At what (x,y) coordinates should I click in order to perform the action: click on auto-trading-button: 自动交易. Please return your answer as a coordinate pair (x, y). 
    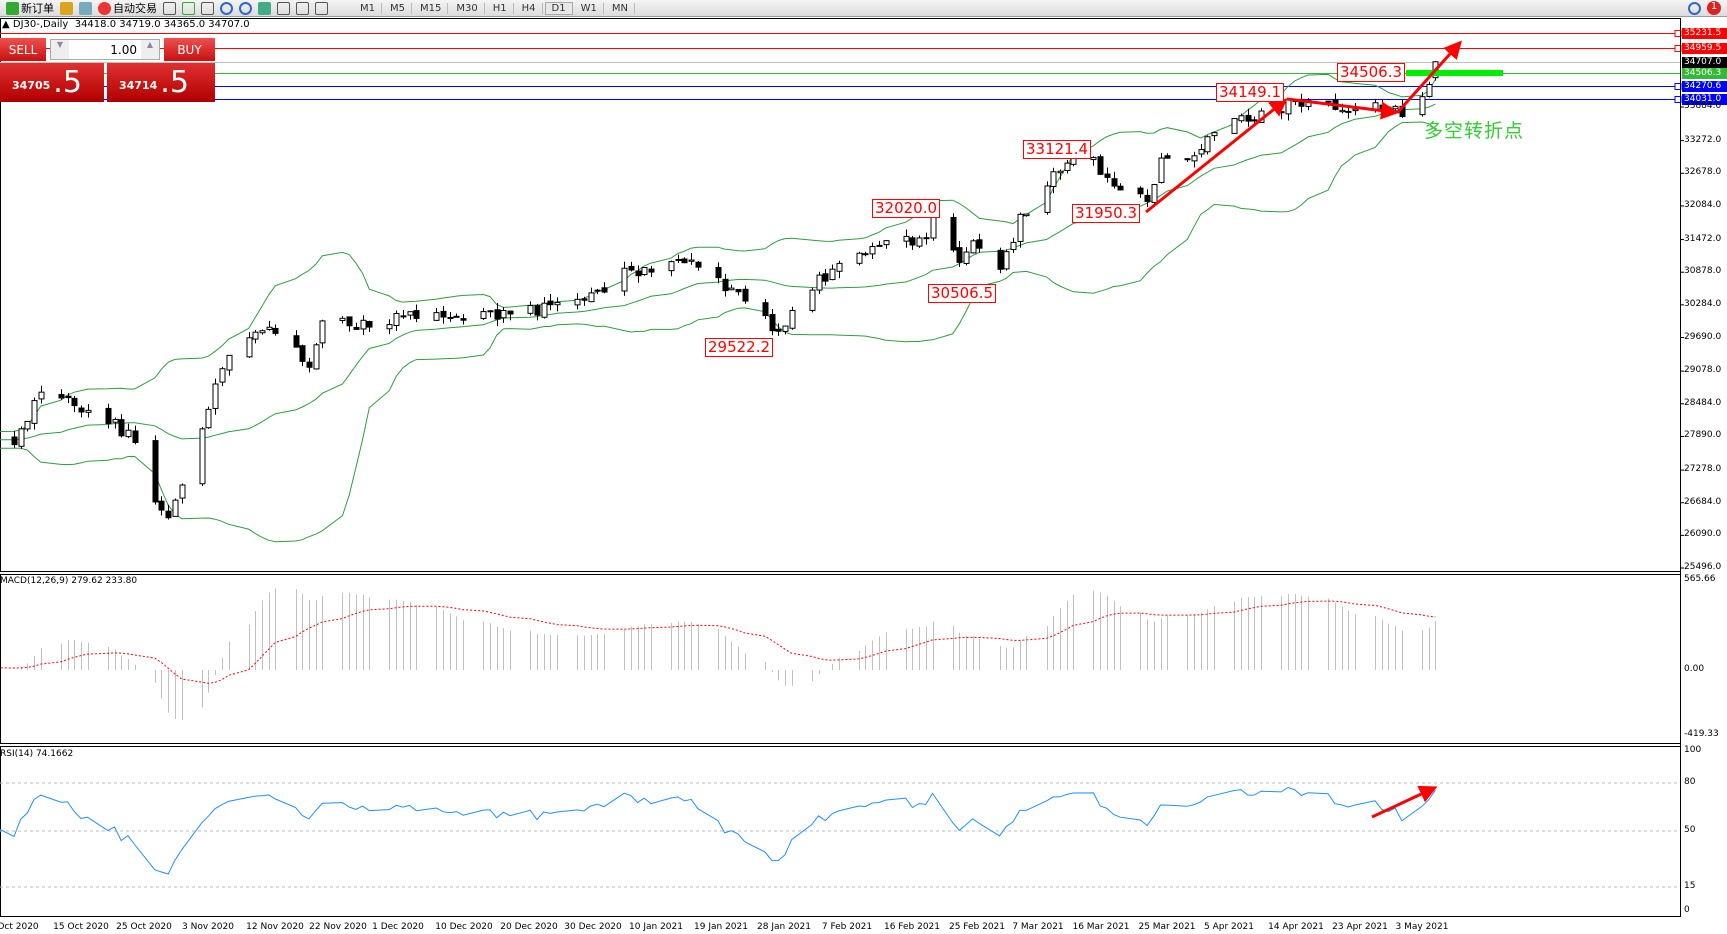
    Looking at the image, I should click on (127, 8).